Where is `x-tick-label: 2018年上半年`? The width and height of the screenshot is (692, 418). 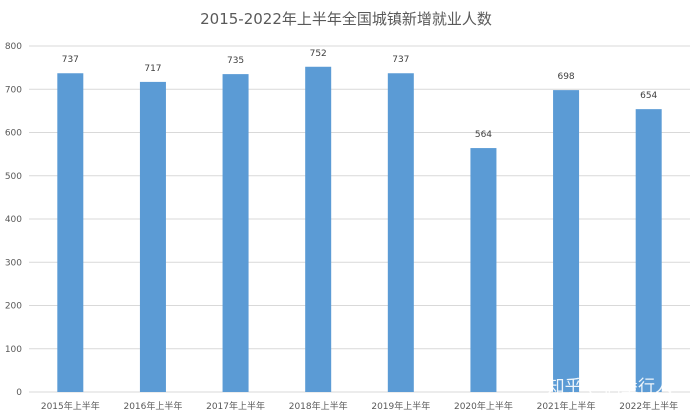
x-tick-label: 2018年上半年 is located at coordinates (318, 406).